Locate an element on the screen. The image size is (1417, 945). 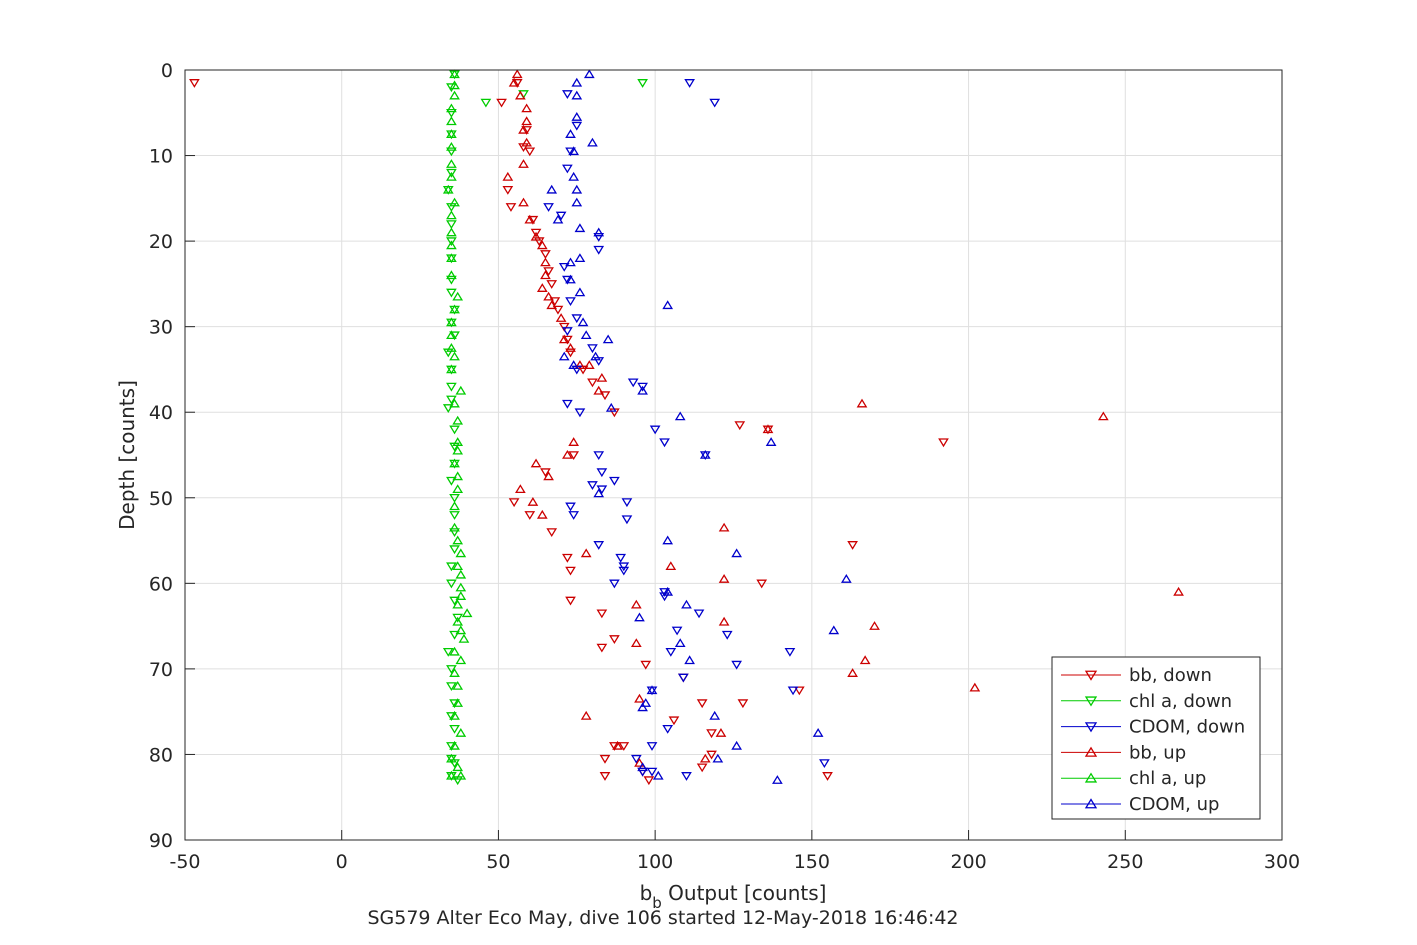
x-axis-label-subscript: b is located at coordinates (657, 903).